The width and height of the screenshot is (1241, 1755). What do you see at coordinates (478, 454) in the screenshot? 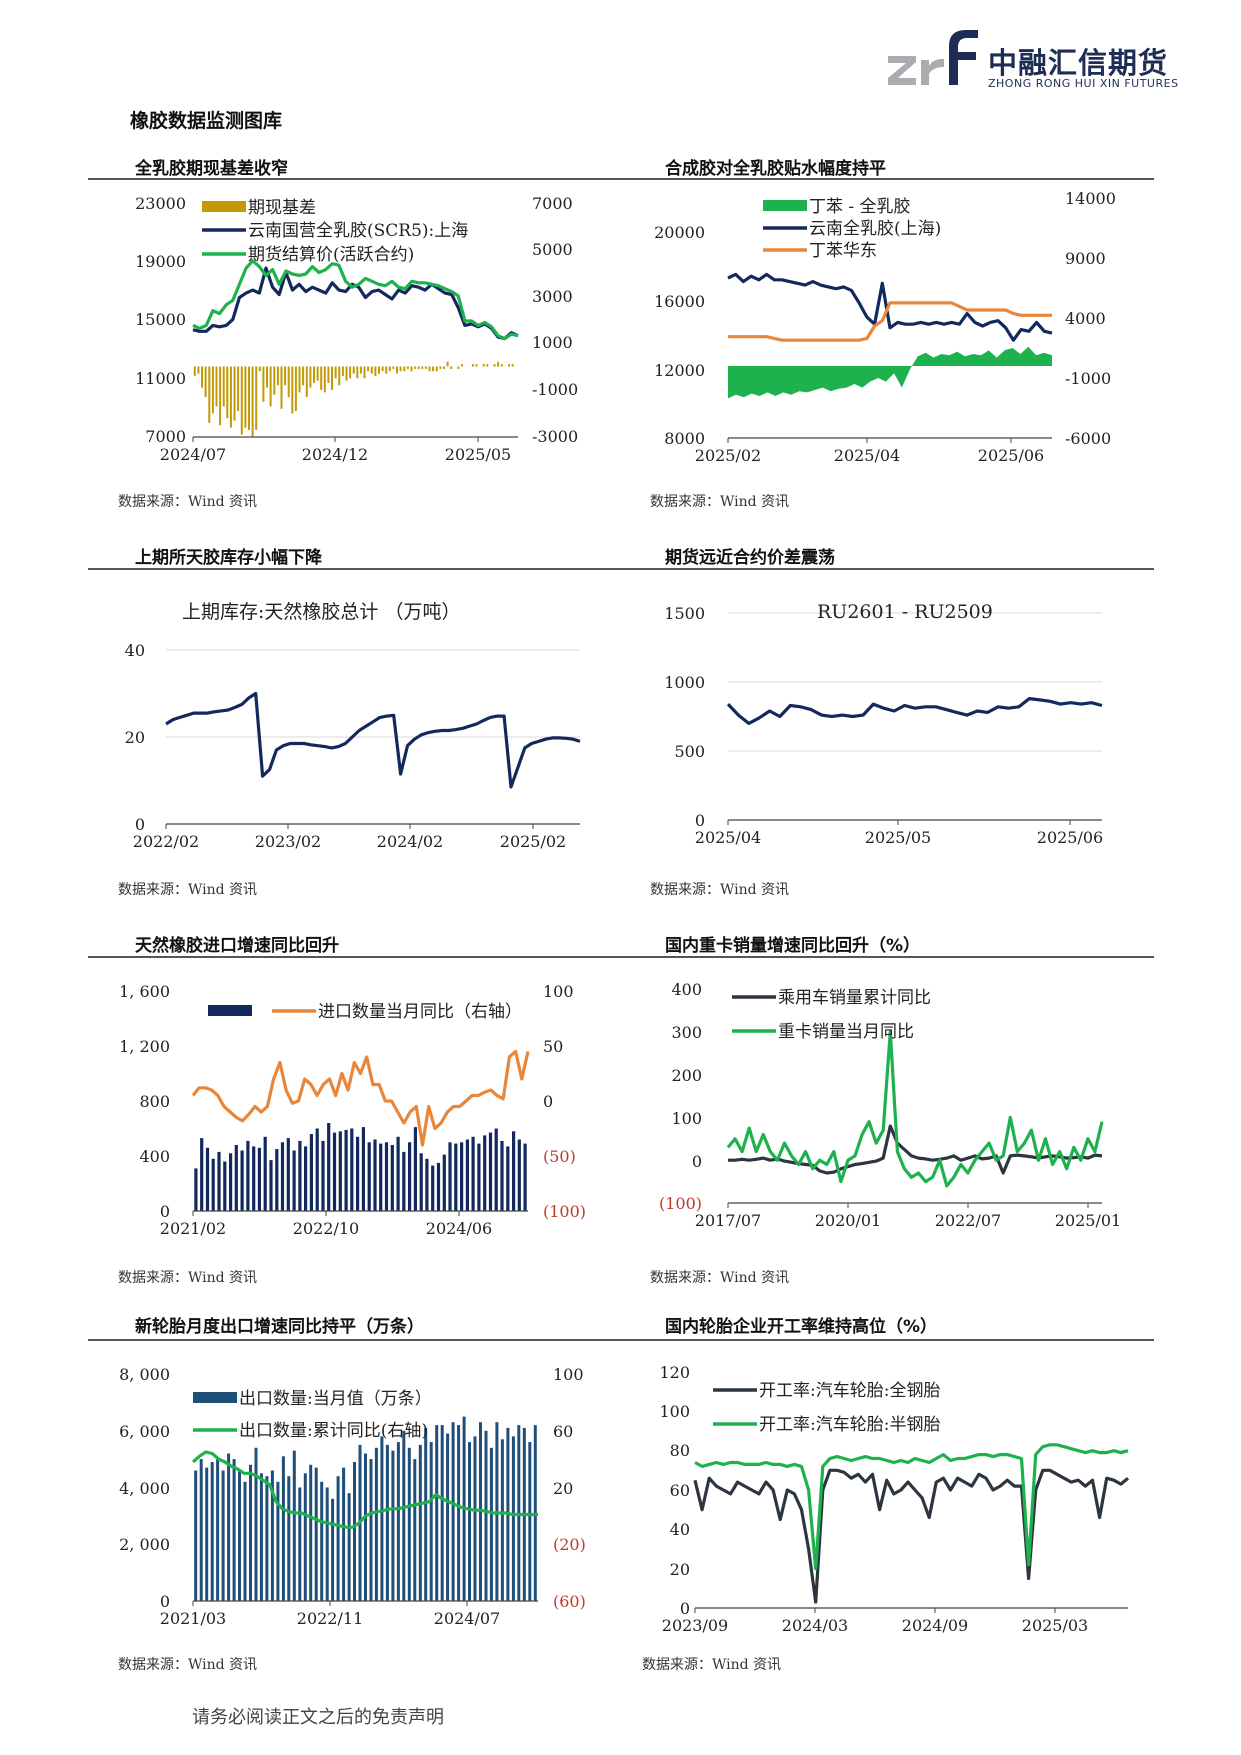
I see `x-tick-label: 2025/05` at bounding box center [478, 454].